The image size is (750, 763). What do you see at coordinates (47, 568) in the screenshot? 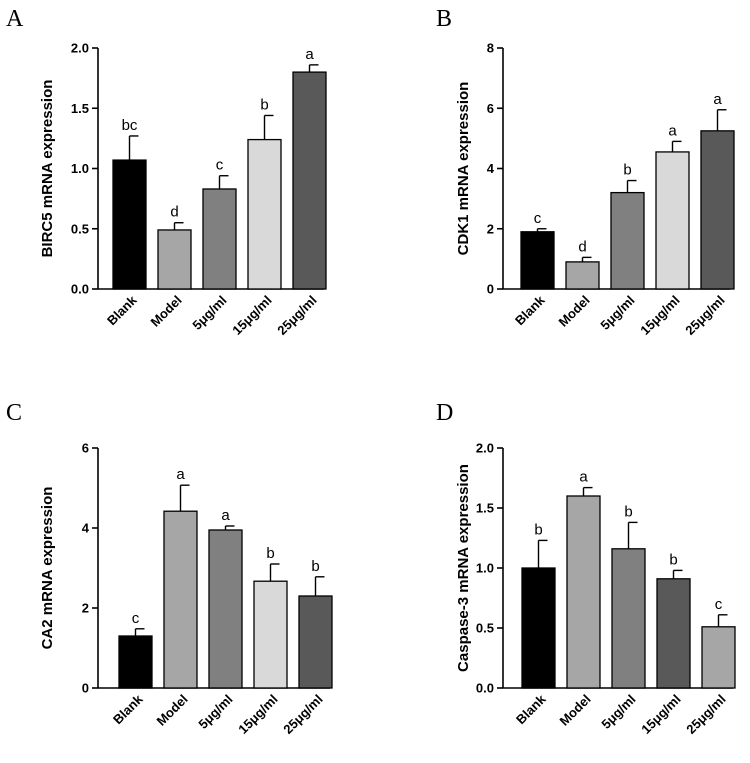
I see `y-axis-label: CA2 mRNA expression` at bounding box center [47, 568].